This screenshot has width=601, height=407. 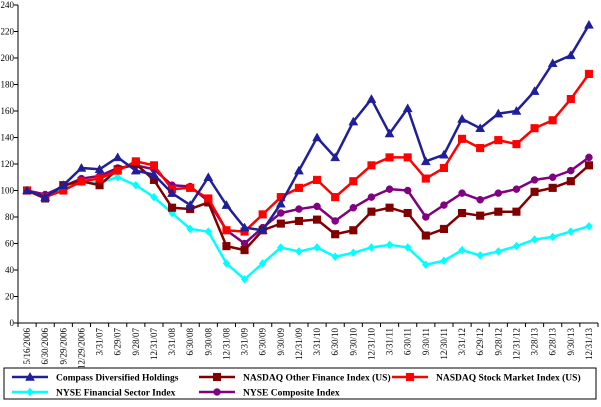 I want to click on x-tick-label: 12/31/12, so click(x=516, y=344).